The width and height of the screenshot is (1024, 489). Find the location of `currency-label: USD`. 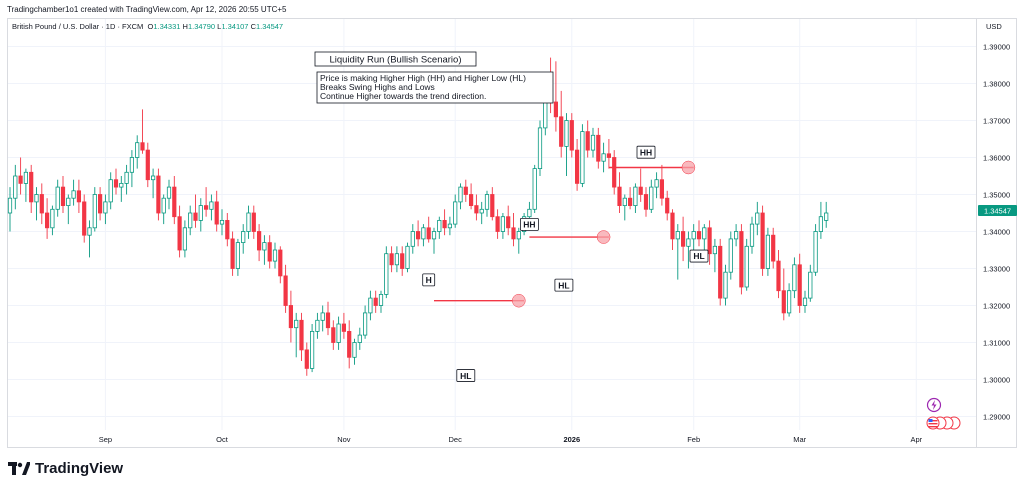

currency-label: USD is located at coordinates (994, 26).